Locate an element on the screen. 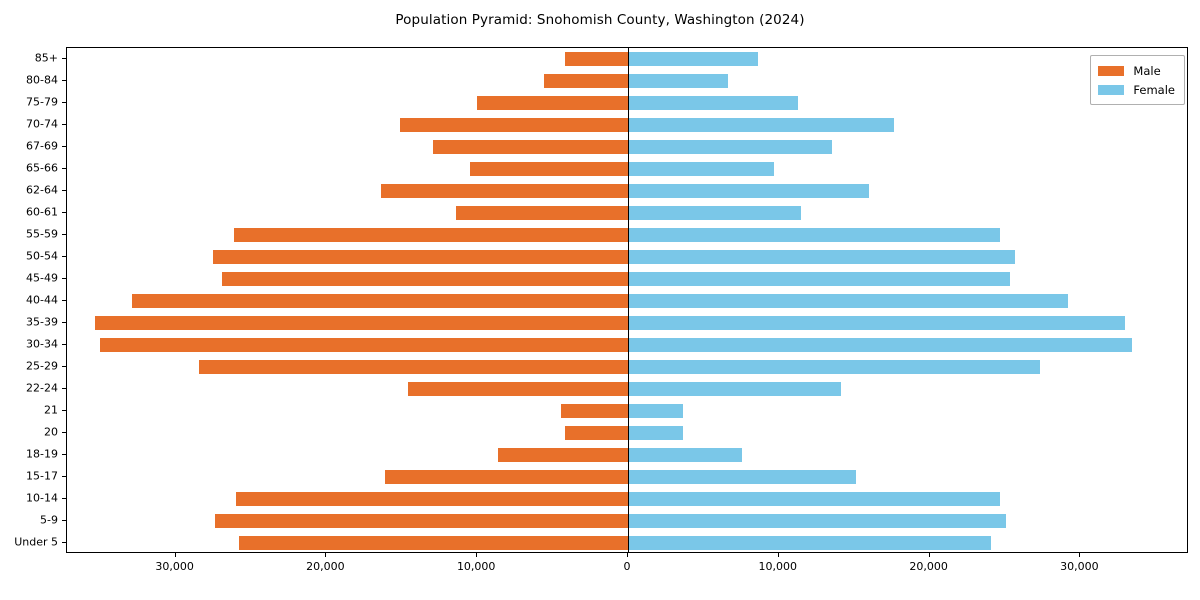 Image resolution: width=1200 pixels, height=600 pixels. y-axis-tick-label: 85+ is located at coordinates (46, 58).